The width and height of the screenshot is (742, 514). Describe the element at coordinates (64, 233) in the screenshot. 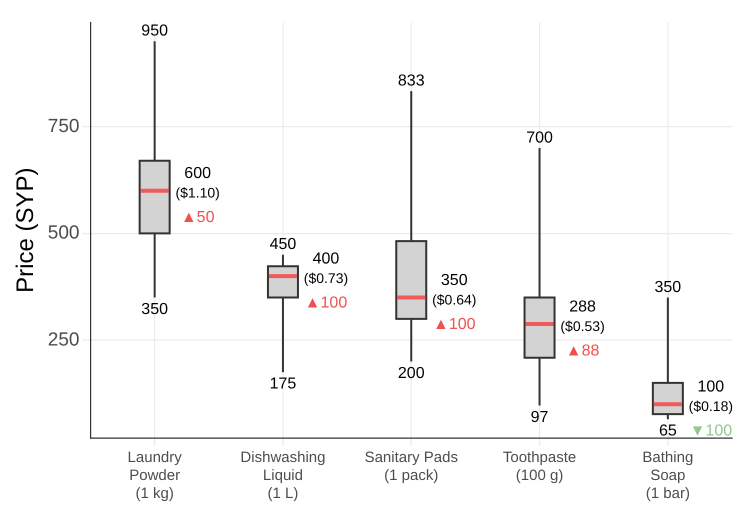

I see `y-tick-label: 500` at that location.